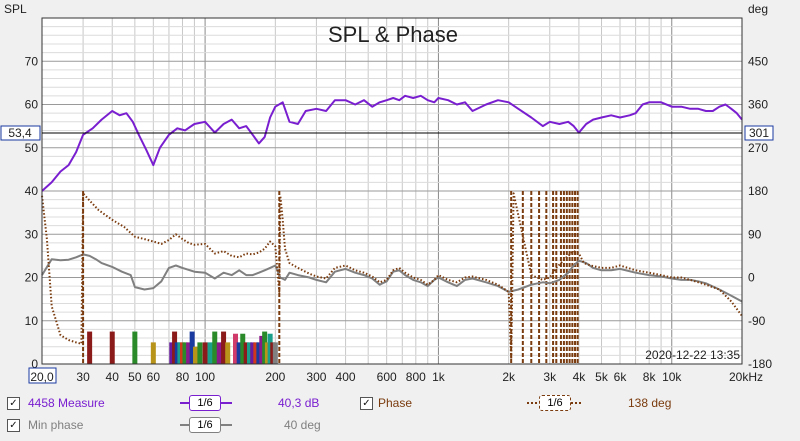 The height and width of the screenshot is (441, 800). I want to click on x-start-box, so click(42, 375).